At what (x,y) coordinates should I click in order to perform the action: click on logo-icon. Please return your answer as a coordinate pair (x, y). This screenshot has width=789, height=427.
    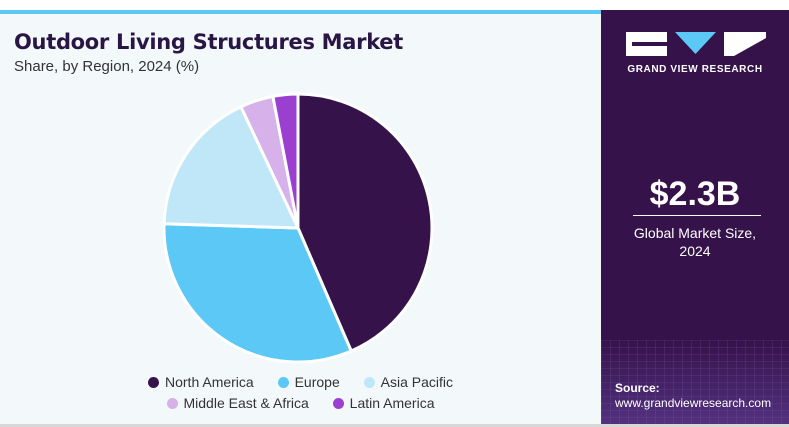
    Looking at the image, I should click on (696, 44).